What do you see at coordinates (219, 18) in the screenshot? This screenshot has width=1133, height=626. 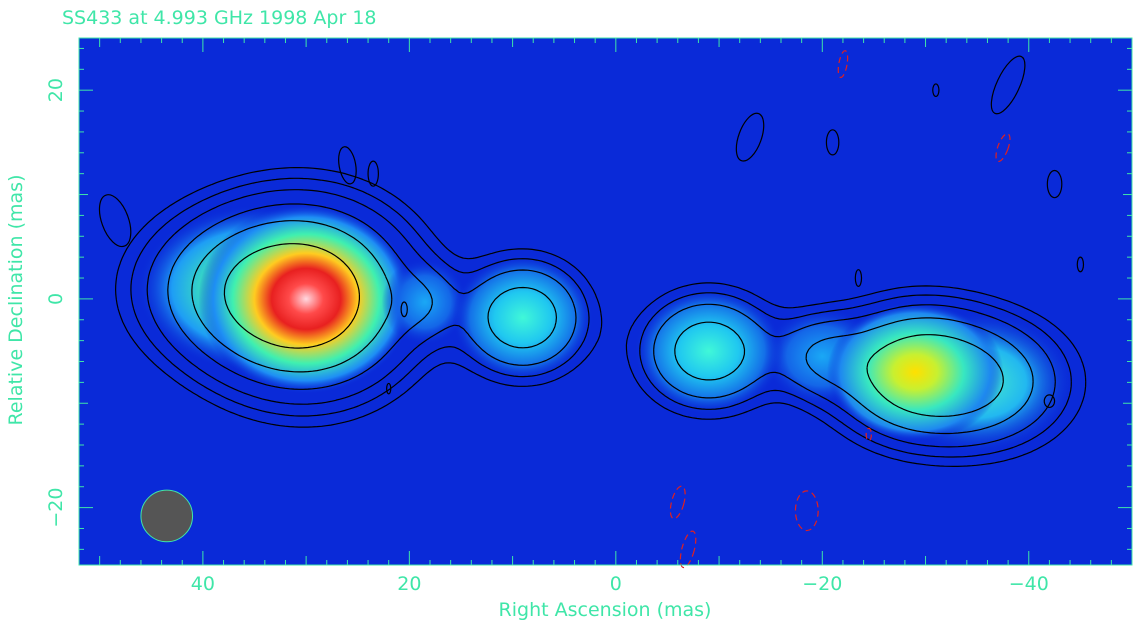 I see `chart-title: SS433 at 4.993 GHz 1998 Apr 18` at bounding box center [219, 18].